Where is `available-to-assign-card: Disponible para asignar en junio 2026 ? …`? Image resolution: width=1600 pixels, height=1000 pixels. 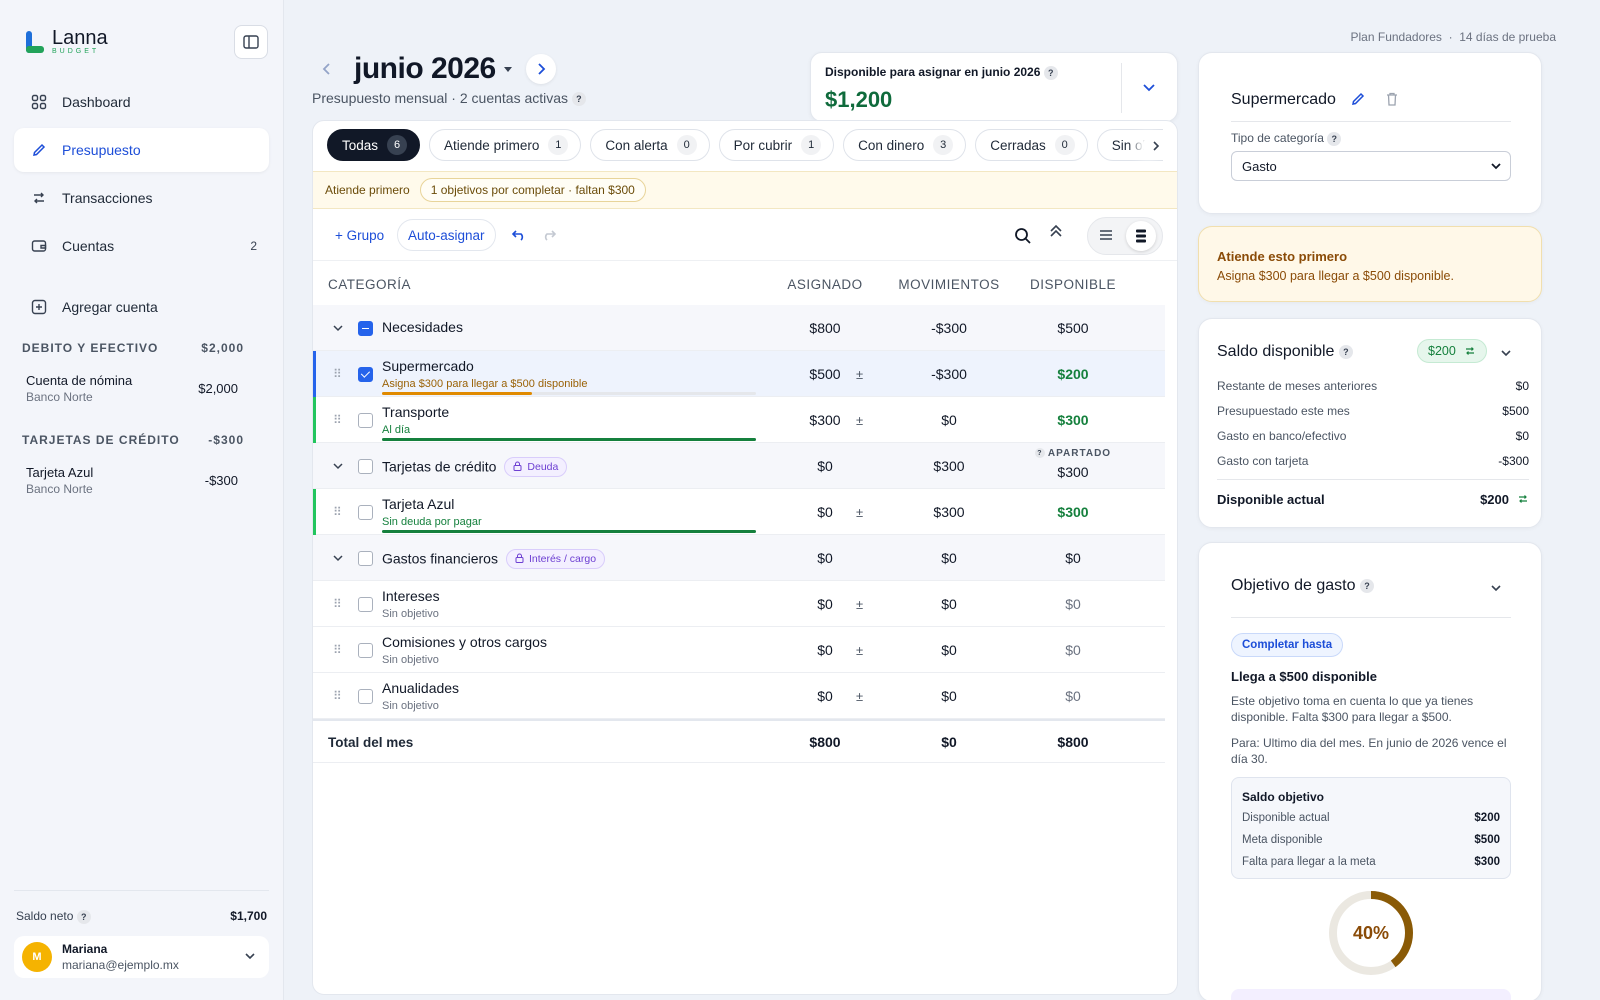 available-to-assign-card: Disponible para asignar en junio 2026 ? … is located at coordinates (994, 87).